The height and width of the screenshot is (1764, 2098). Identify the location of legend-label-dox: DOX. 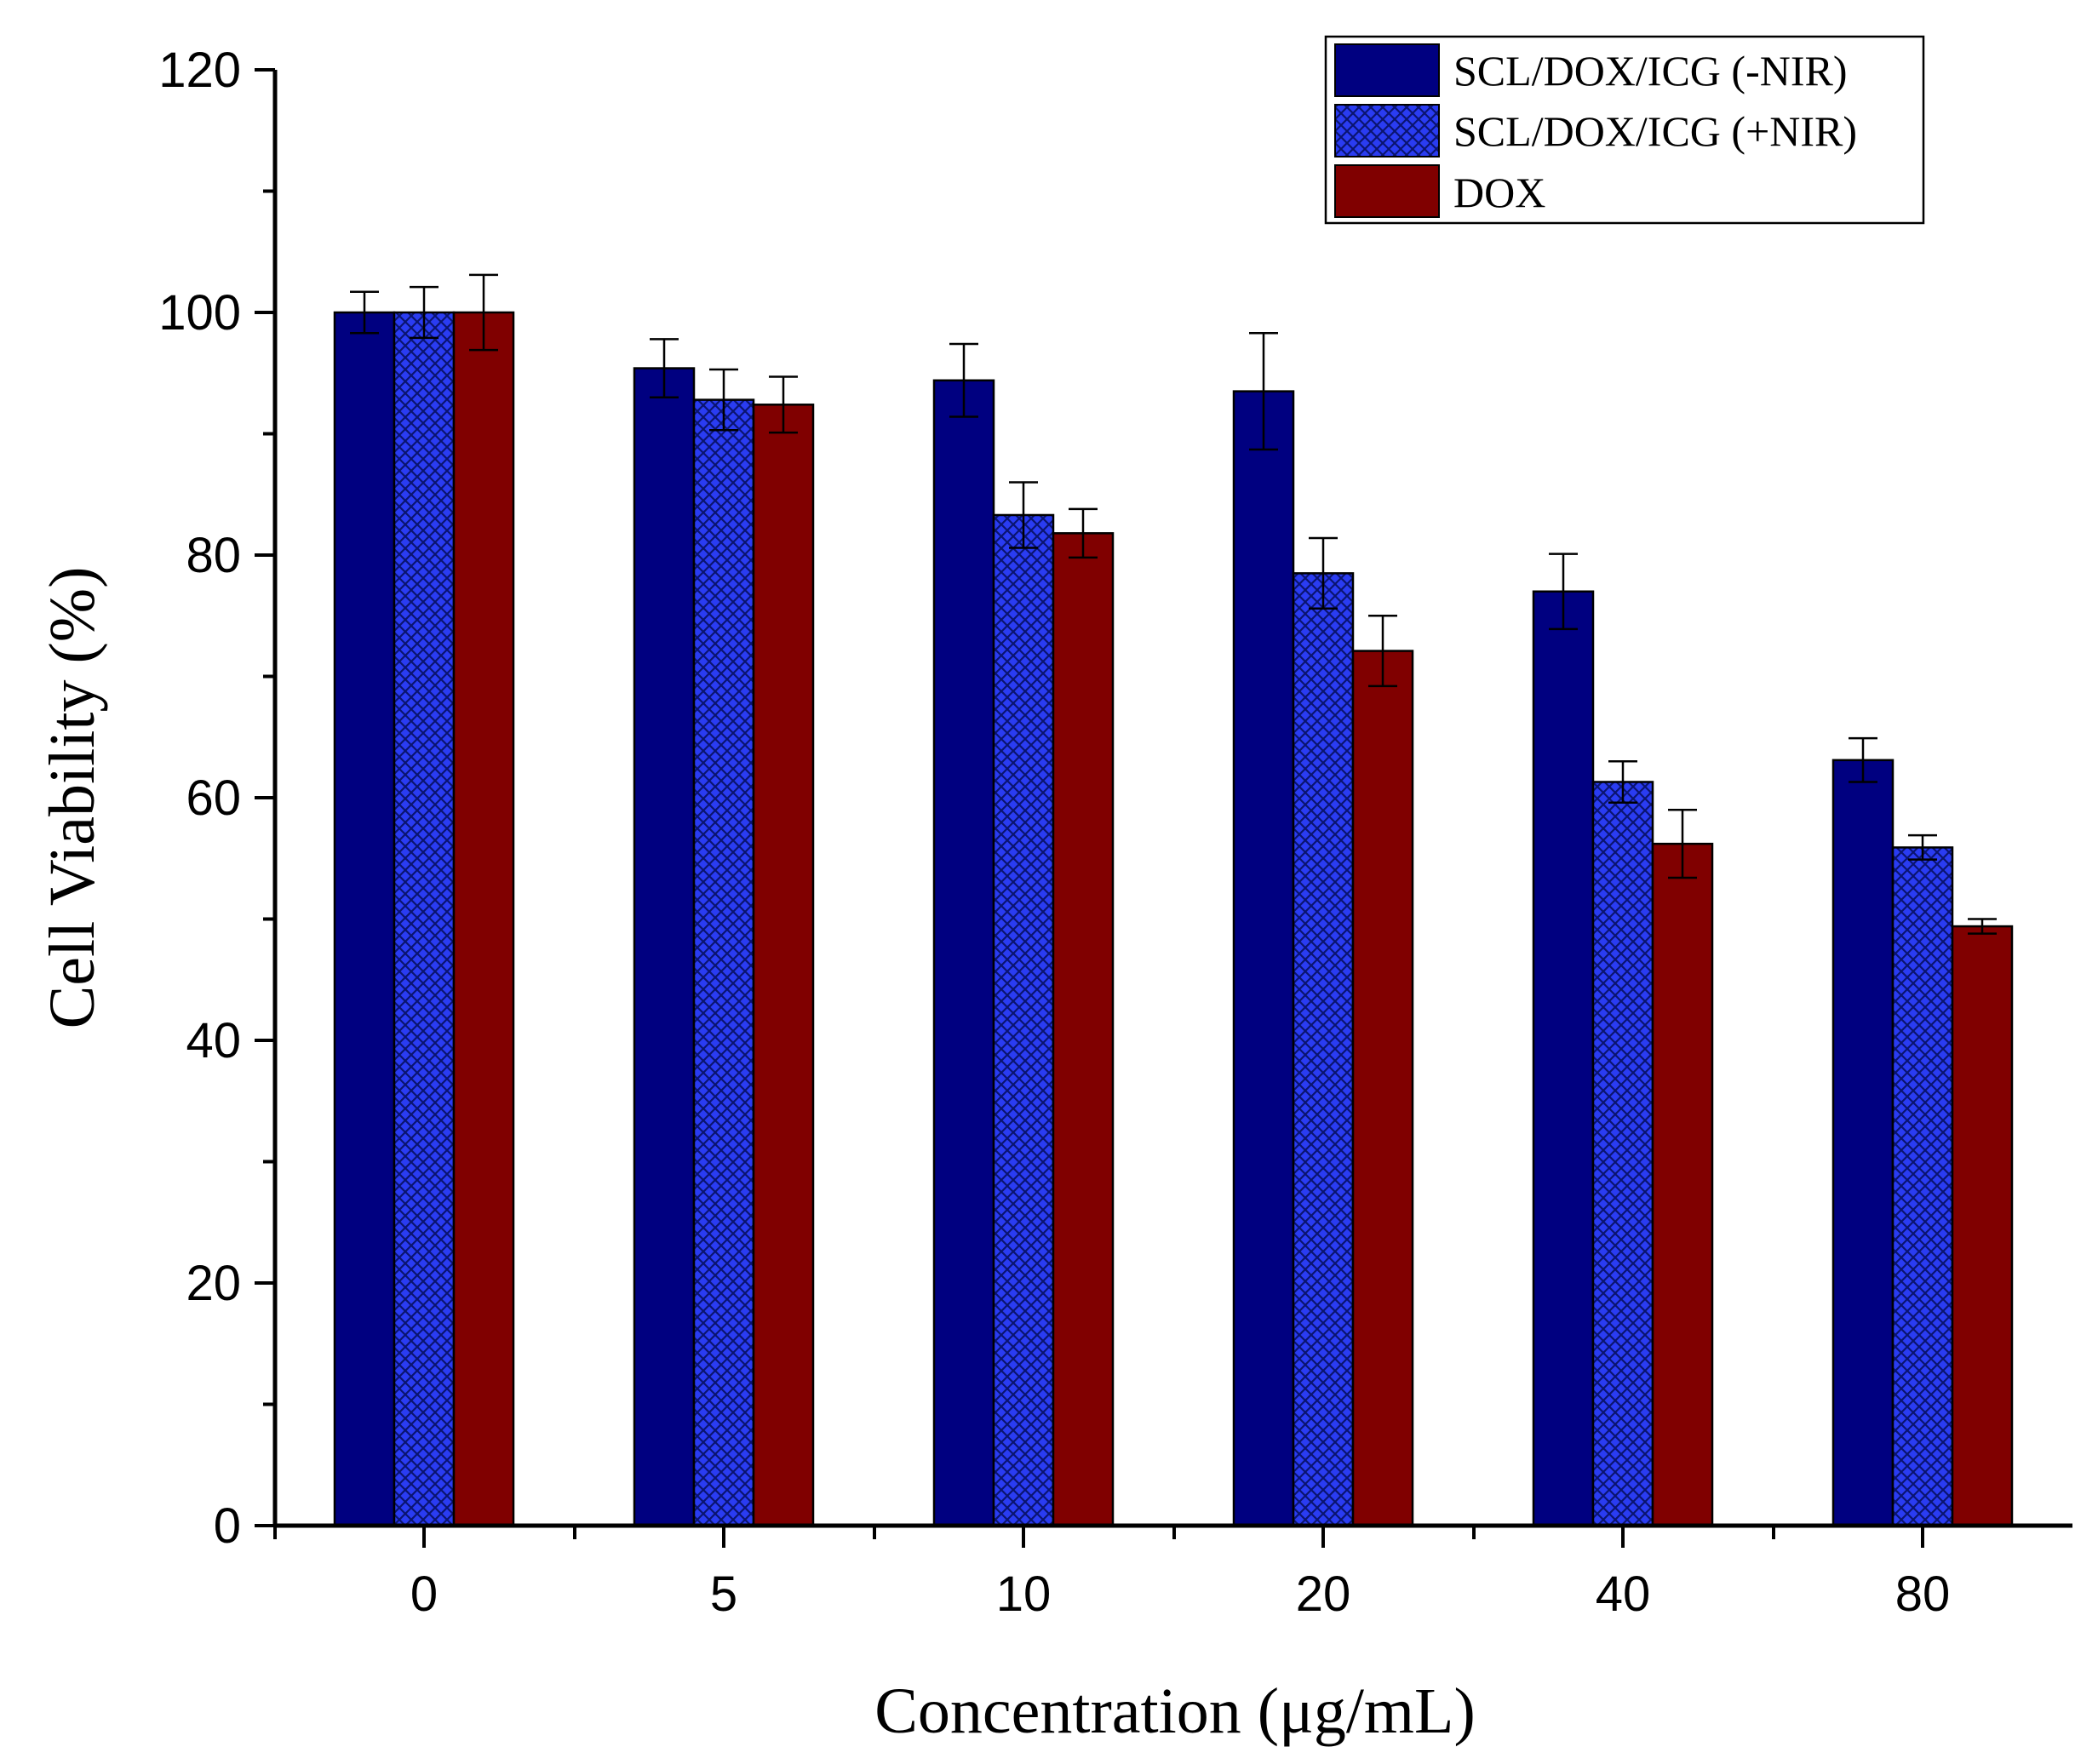
(1499, 192).